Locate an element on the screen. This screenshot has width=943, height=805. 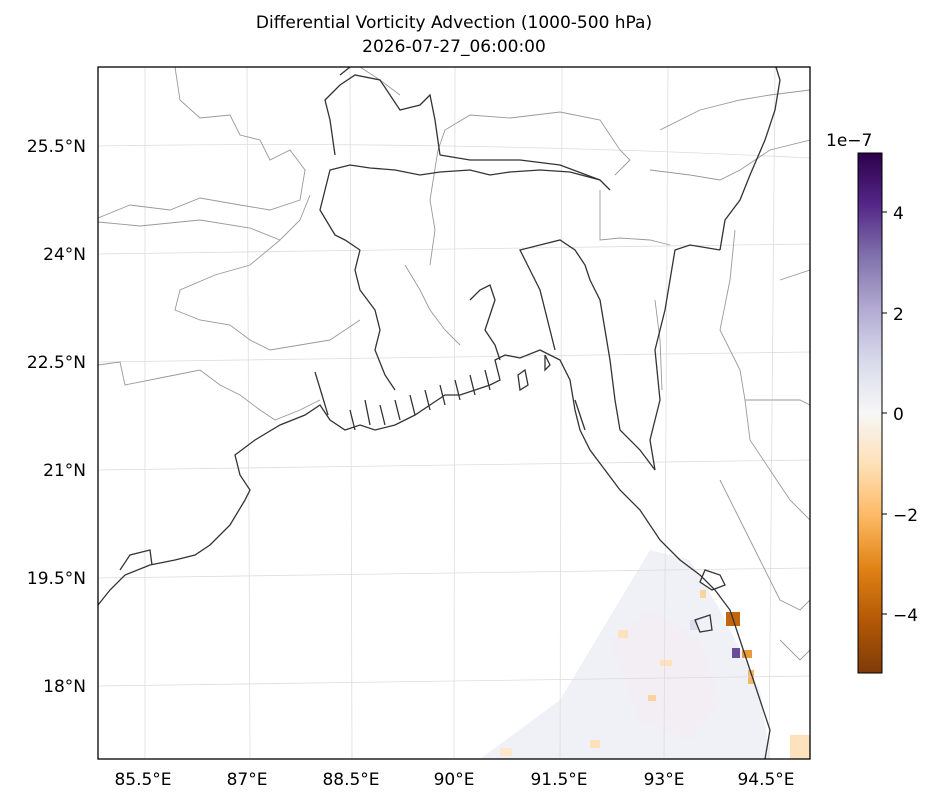
lon-tick-label: 87°E is located at coordinates (247, 780).